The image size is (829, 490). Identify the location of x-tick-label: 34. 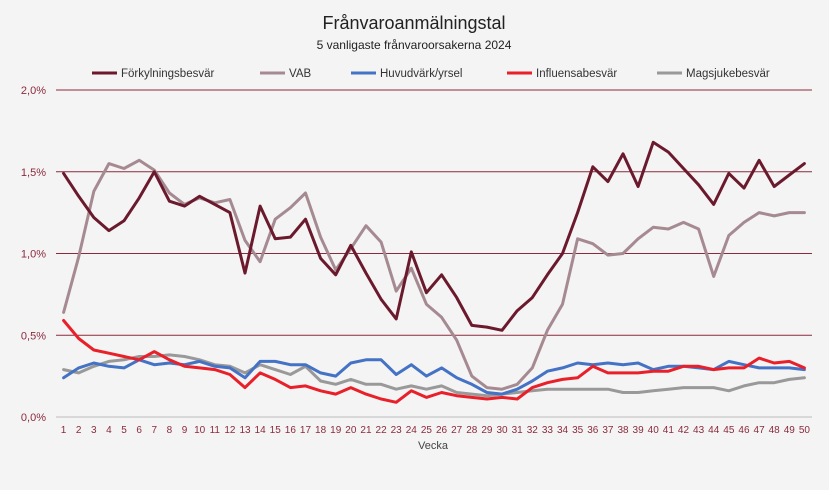
(563, 430).